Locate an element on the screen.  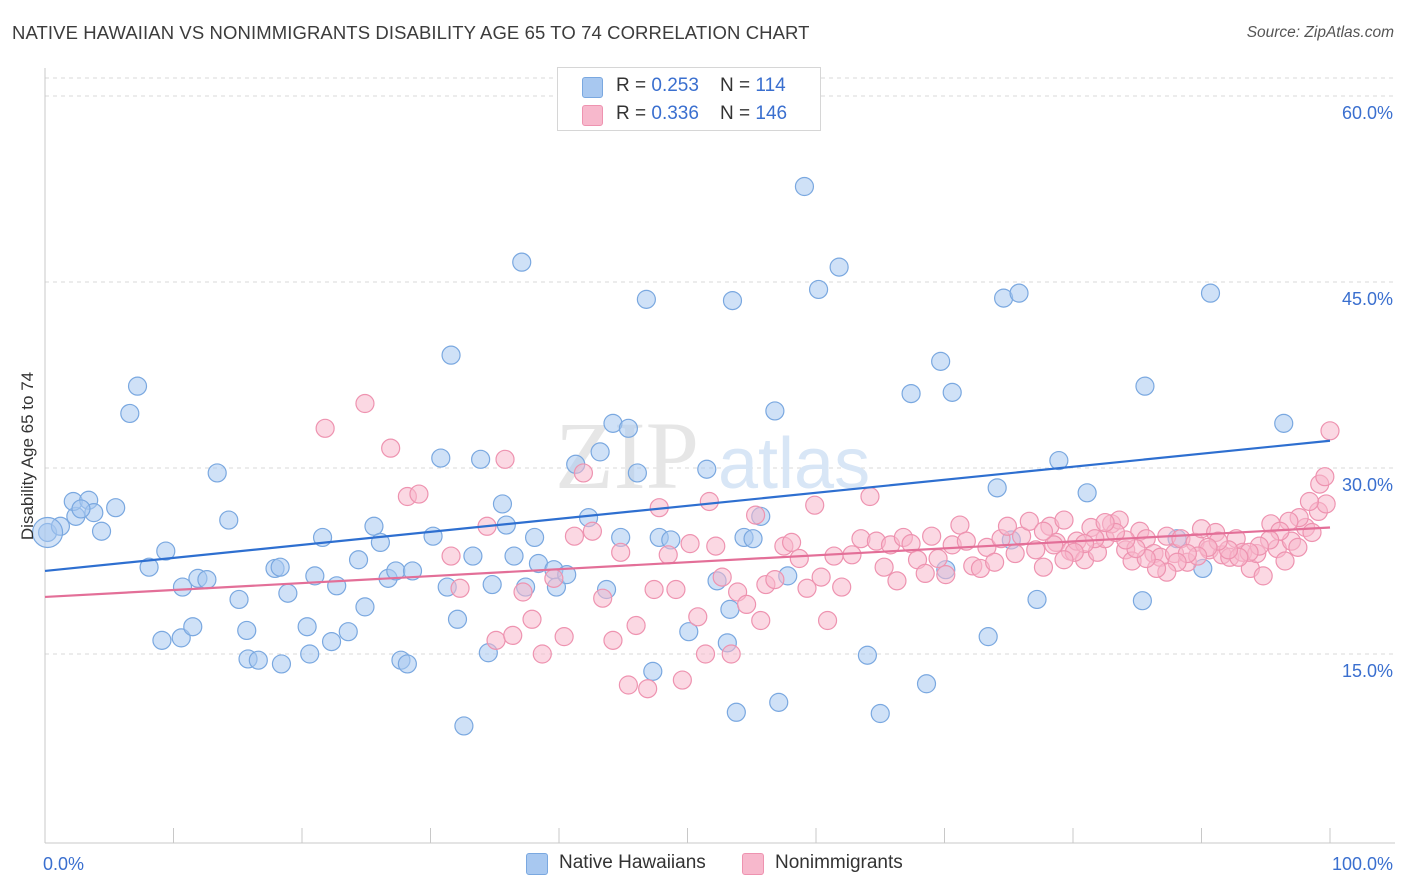
y-tick-label: 60.0% is located at coordinates (1367, 113).